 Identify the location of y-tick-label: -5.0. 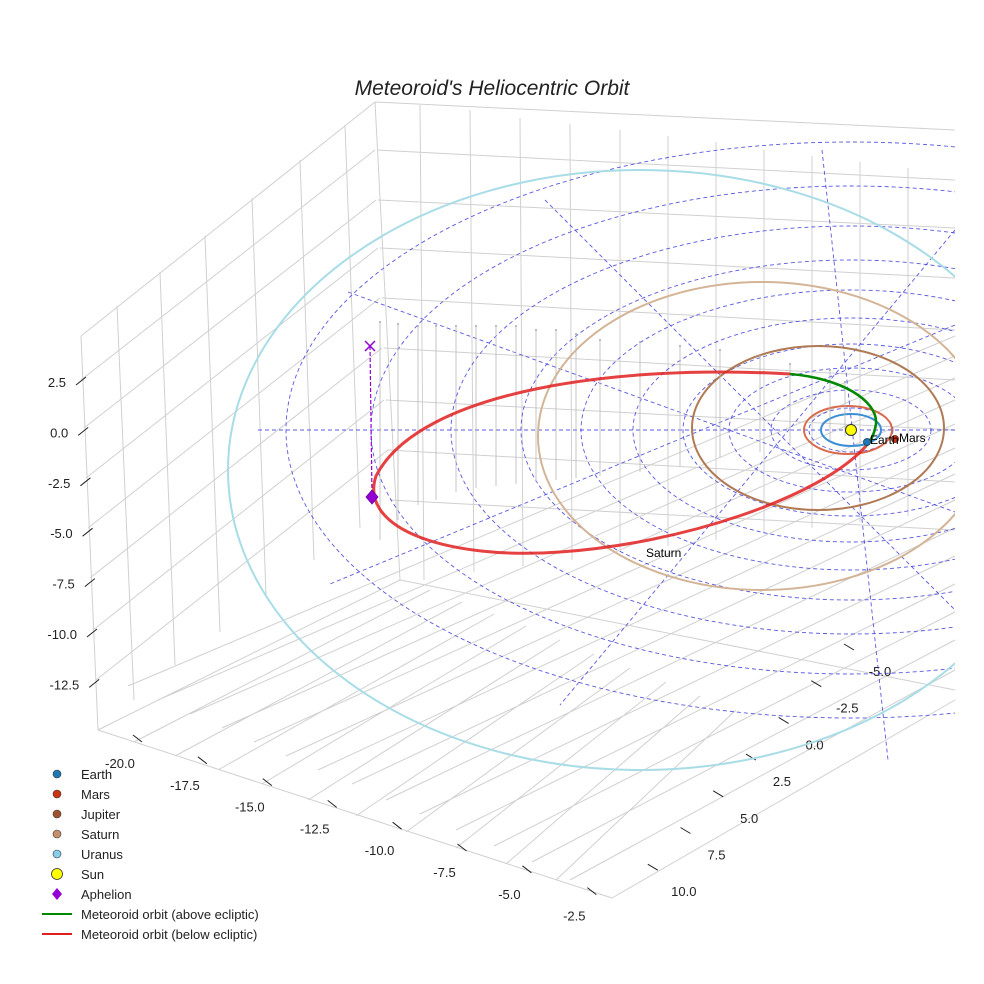
(880, 671).